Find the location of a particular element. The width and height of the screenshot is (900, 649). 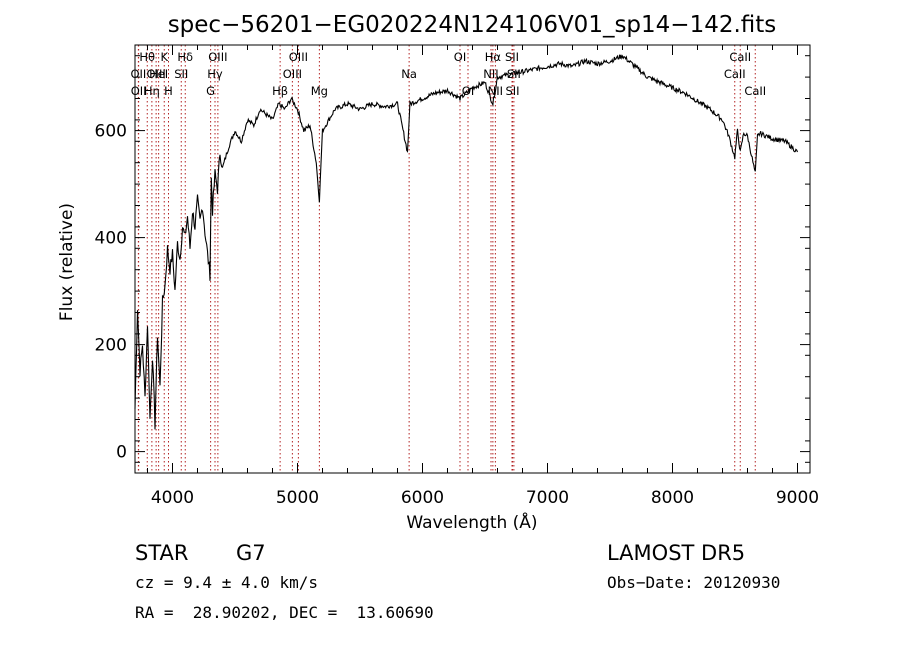

line-label-6: HeI is located at coordinates (158, 74).